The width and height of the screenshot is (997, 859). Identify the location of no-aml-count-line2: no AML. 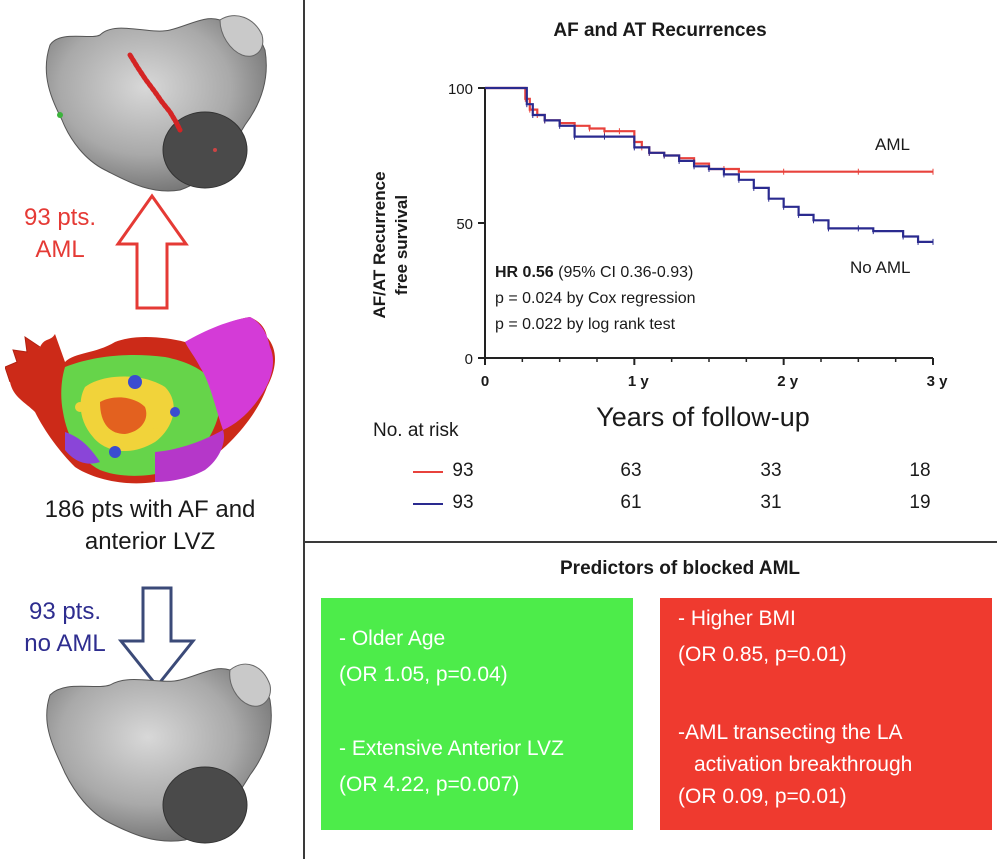
(65, 643).